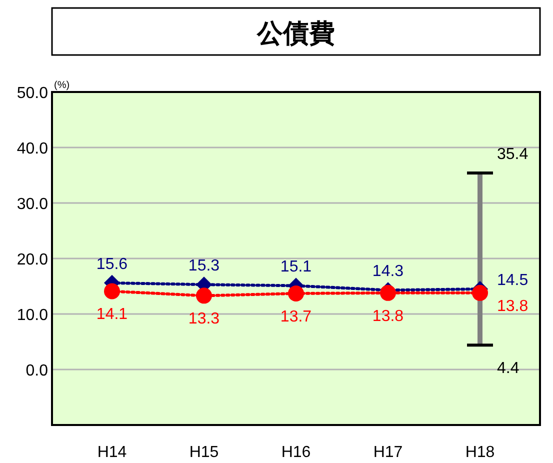 The height and width of the screenshot is (463, 553). I want to click on x-tick-label: H18, so click(480, 452).